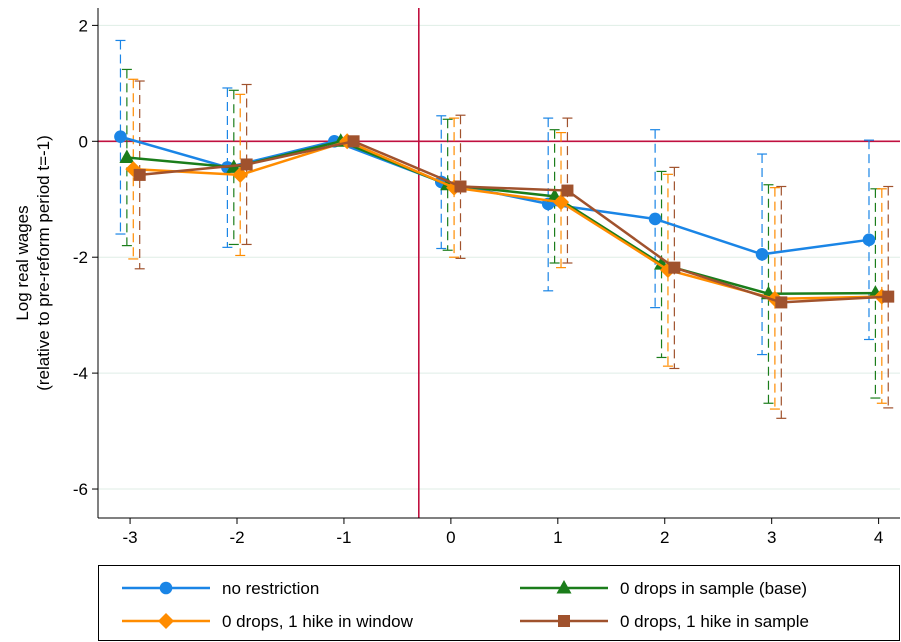 The image size is (901, 642). What do you see at coordinates (83, 141) in the screenshot?
I see `y-tick-label: 0` at bounding box center [83, 141].